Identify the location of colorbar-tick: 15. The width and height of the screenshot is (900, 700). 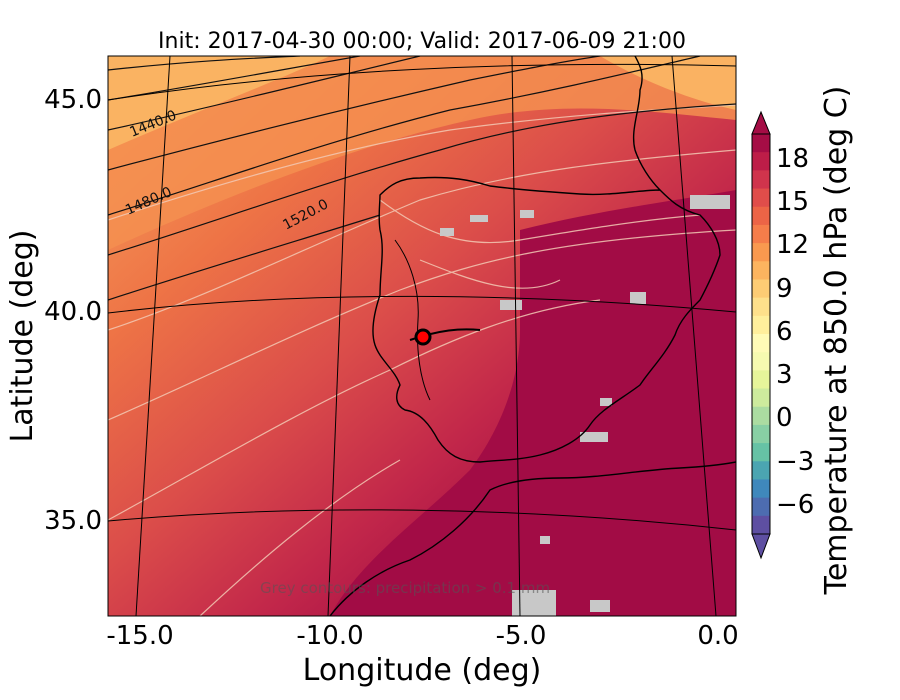
(792, 202).